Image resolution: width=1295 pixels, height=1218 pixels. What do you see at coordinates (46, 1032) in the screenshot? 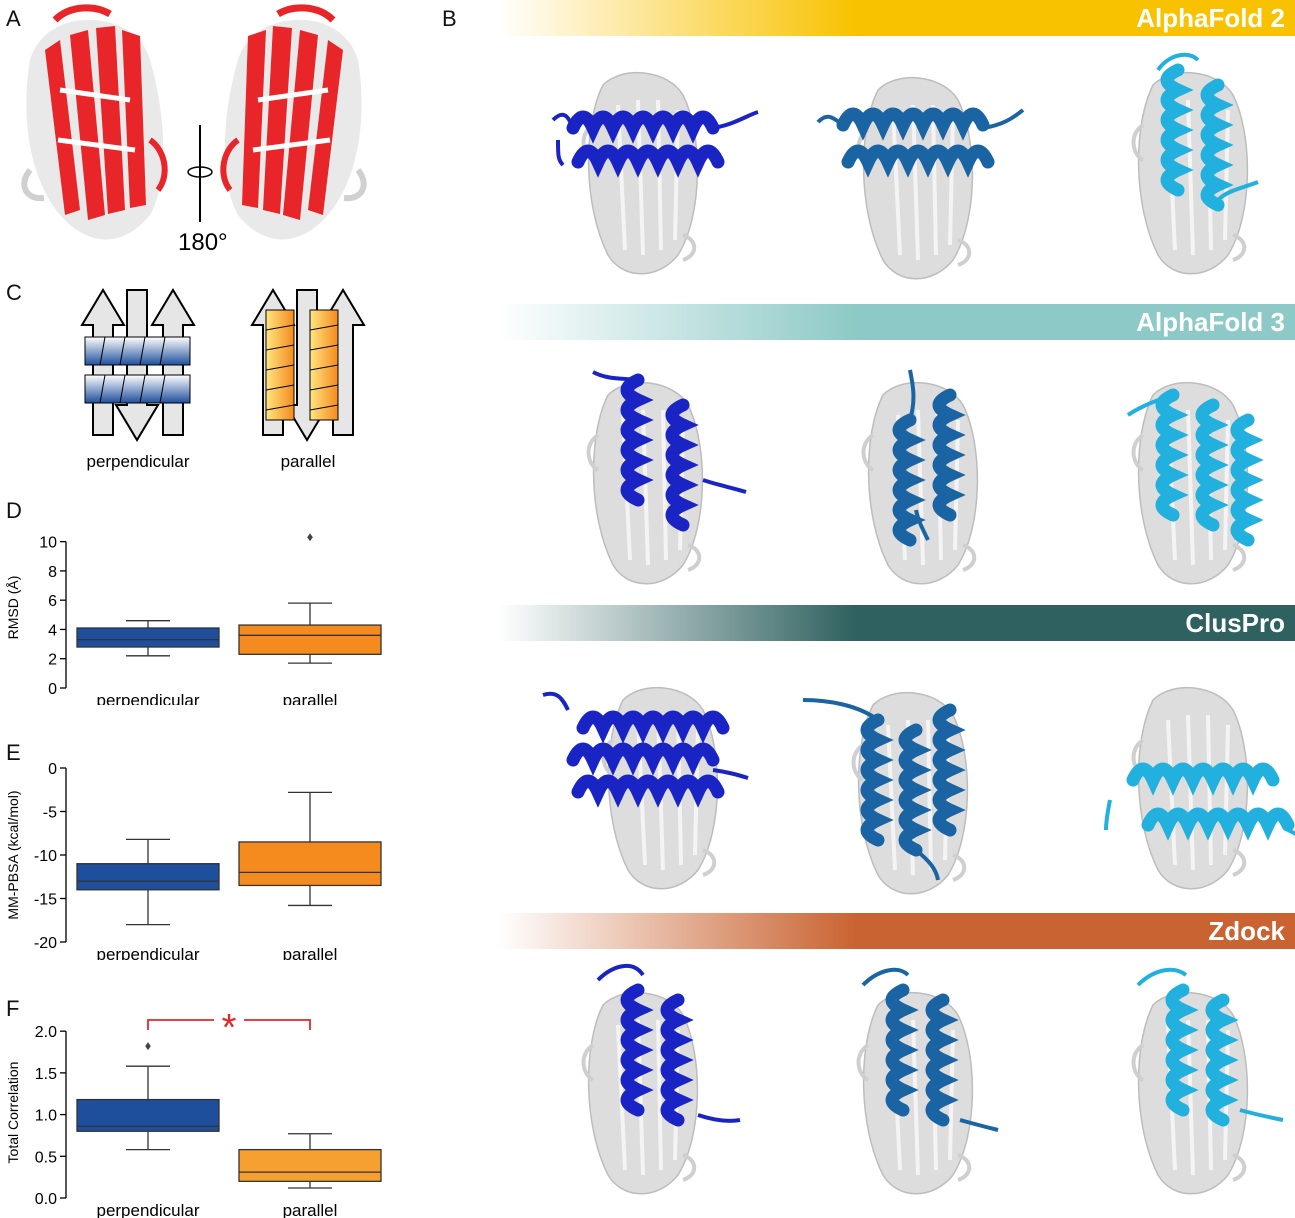
I see `y-tick-label-f: 2.0` at bounding box center [46, 1032].